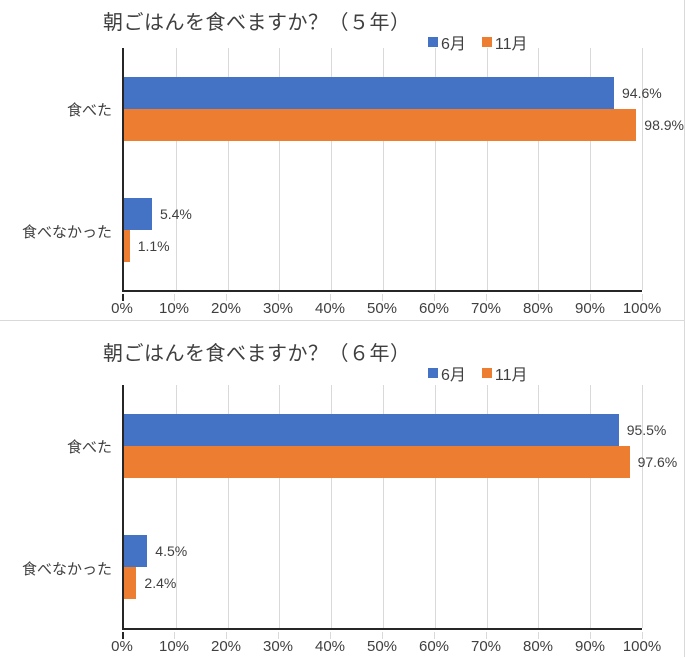 The width and height of the screenshot is (685, 658). What do you see at coordinates (383, 245) in the screenshot?
I see `bar-row: 1.1%` at bounding box center [383, 245].